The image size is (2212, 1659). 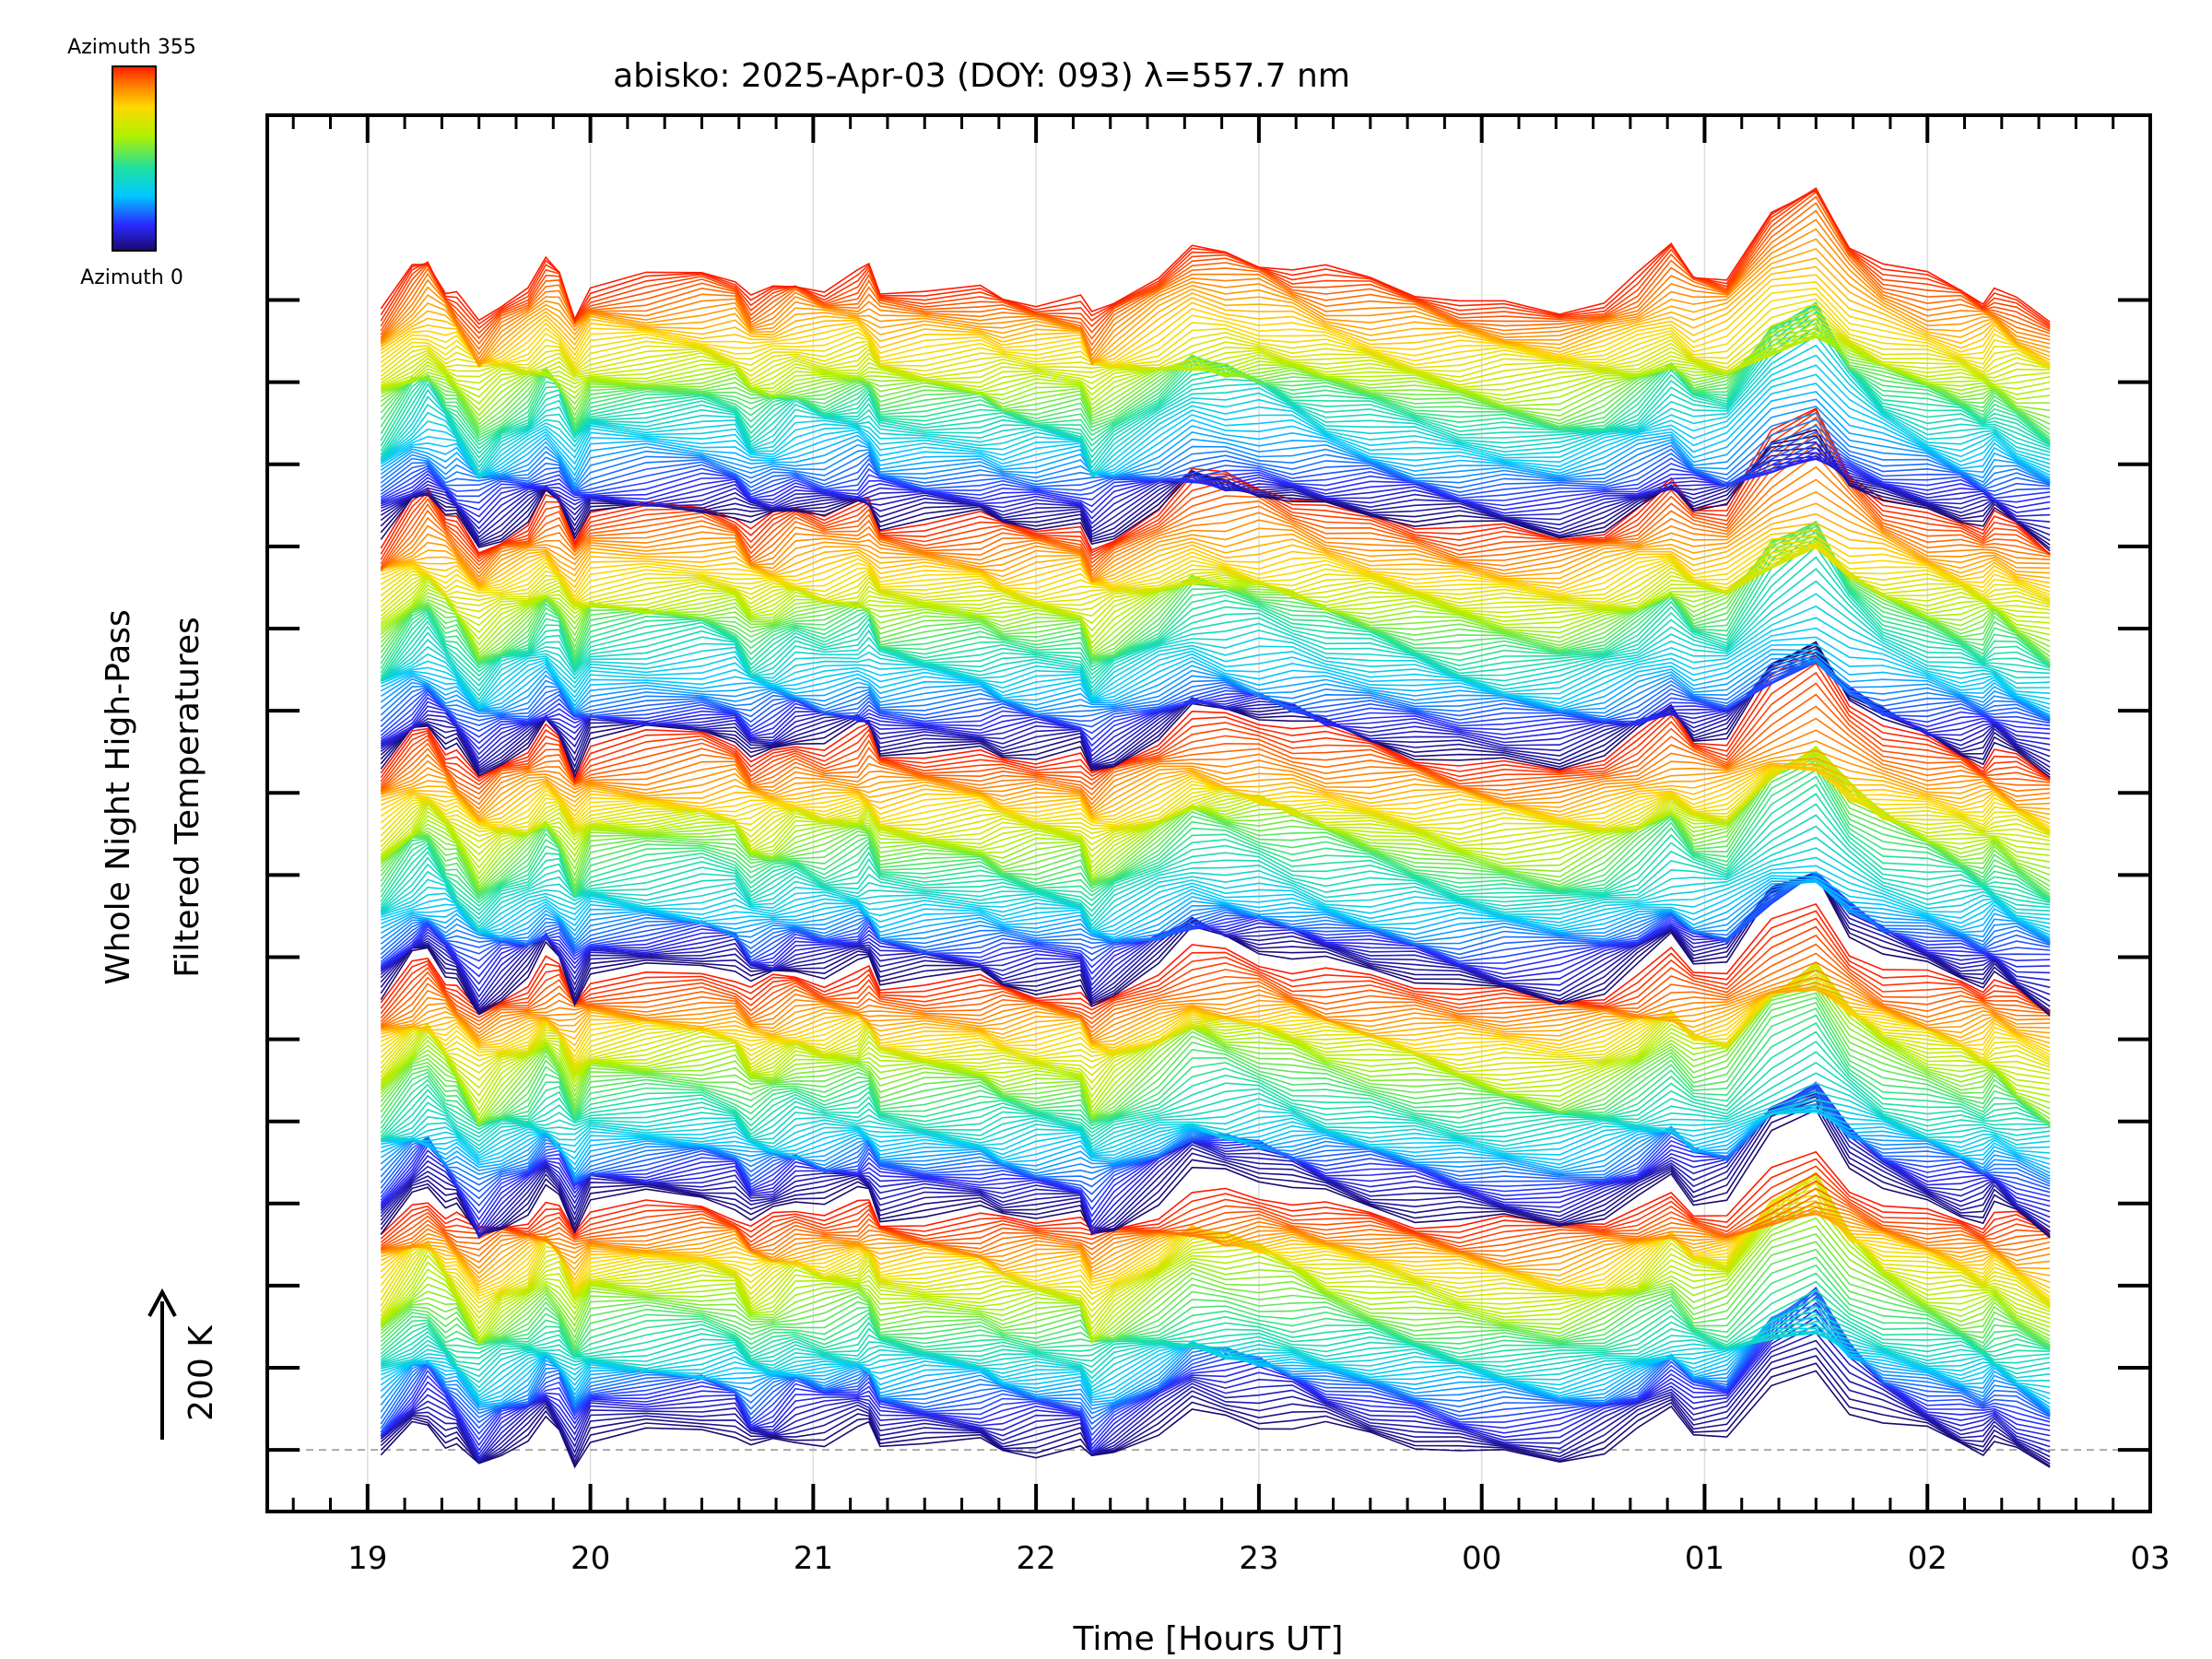 I want to click on x-tick-labels: 19 20 21 22 23 00 01 02 03, so click(x=1258, y=1558).